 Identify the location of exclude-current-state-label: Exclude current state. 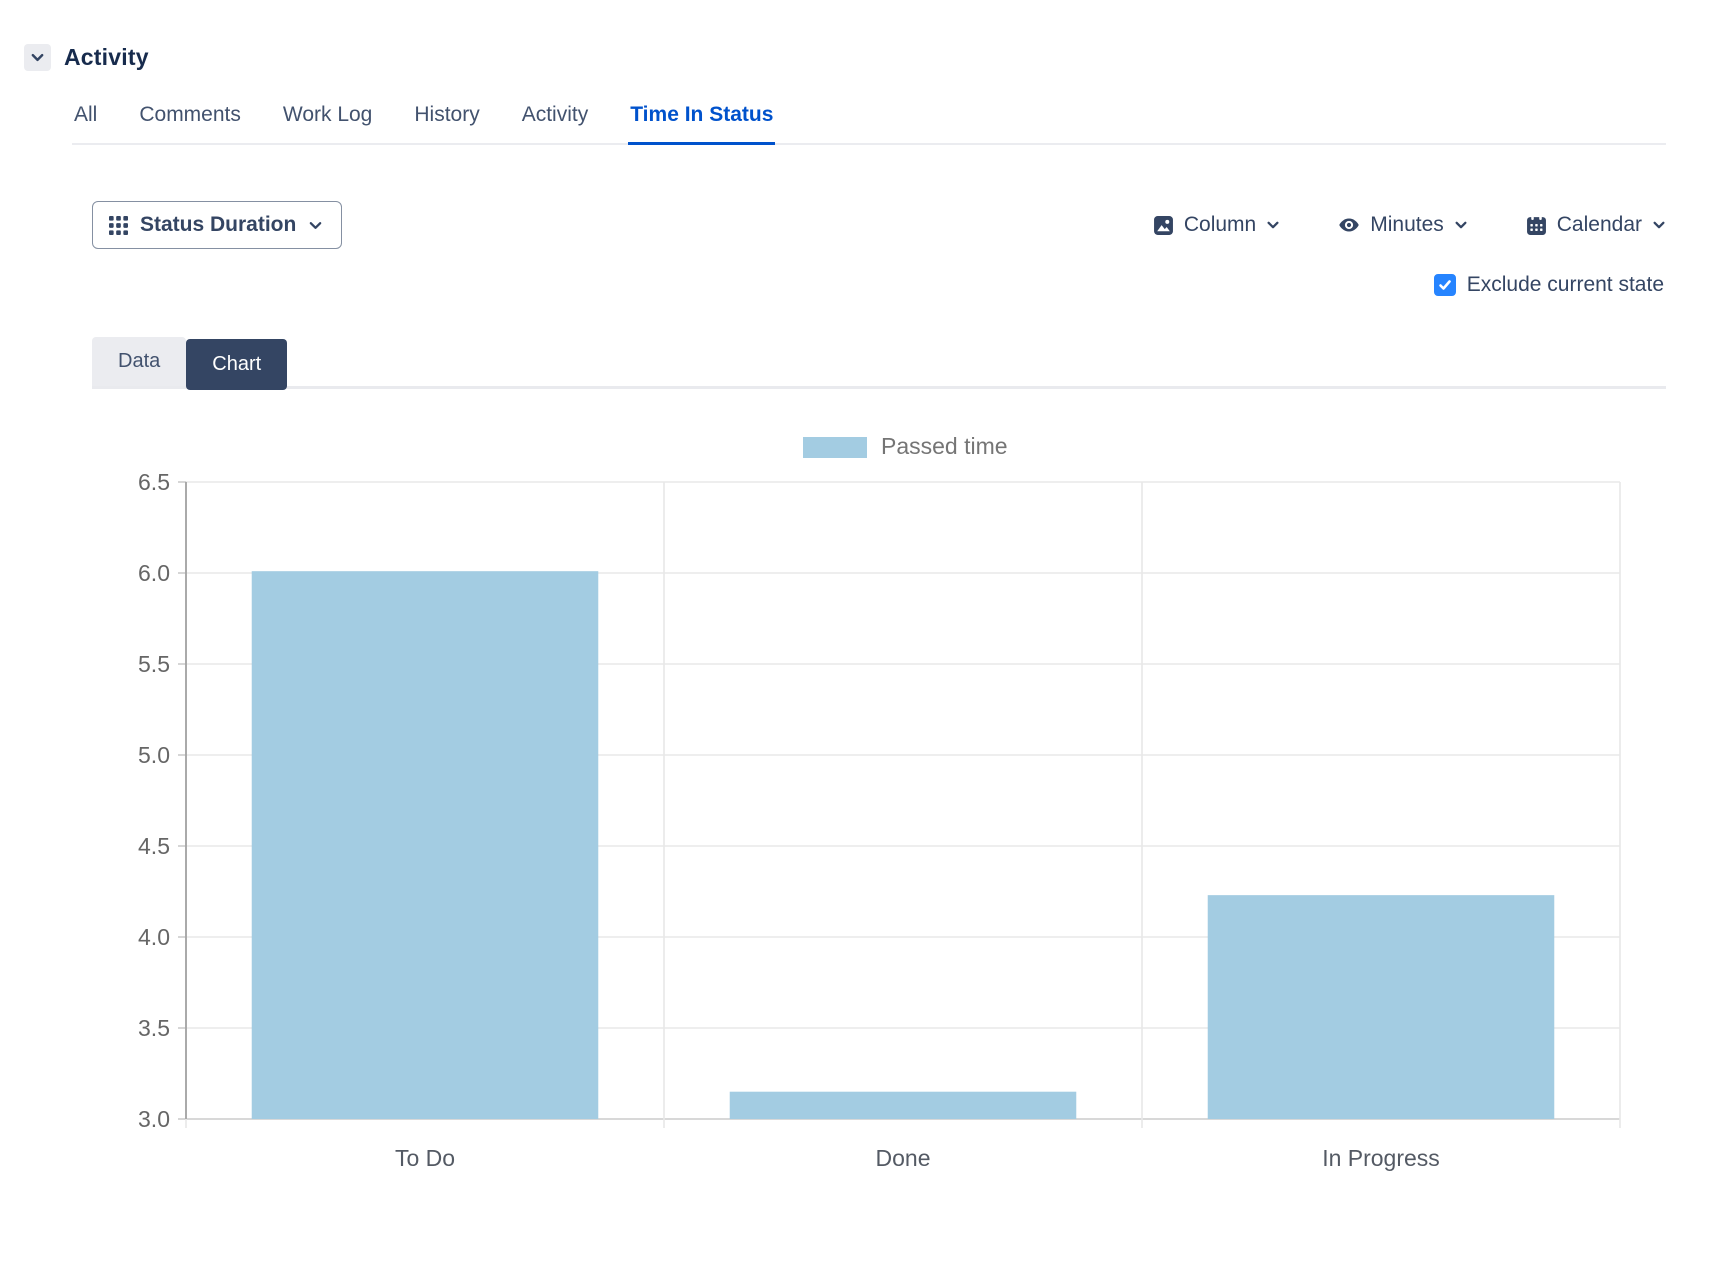
(1565, 284).